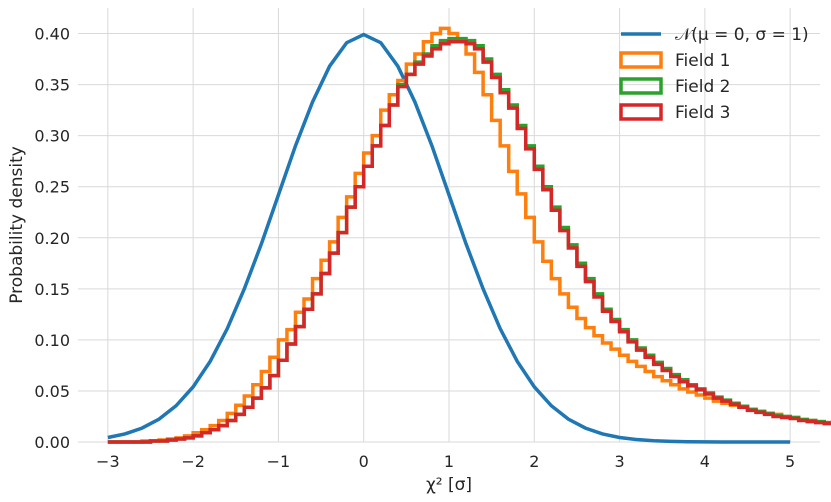 The image size is (831, 502). Describe the element at coordinates (702, 113) in the screenshot. I see `legend-label: Field 3` at that location.